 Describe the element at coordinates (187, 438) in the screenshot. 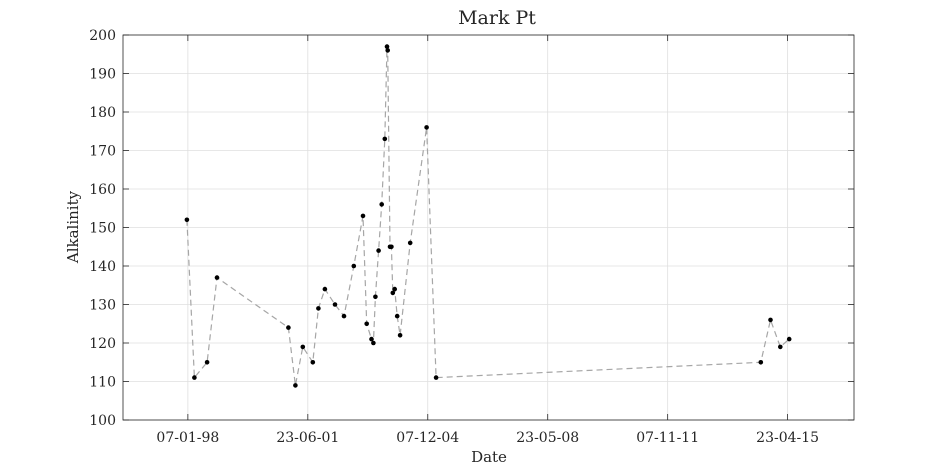

I see `x-tick-label: 07-01-98` at that location.